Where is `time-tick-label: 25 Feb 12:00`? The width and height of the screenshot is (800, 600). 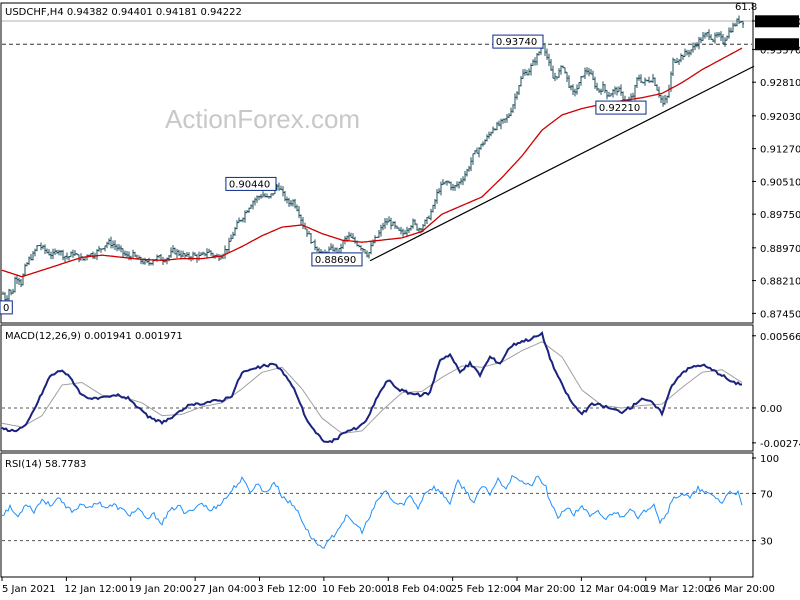
time-tick-label: 25 Feb 12:00 is located at coordinates (484, 589).